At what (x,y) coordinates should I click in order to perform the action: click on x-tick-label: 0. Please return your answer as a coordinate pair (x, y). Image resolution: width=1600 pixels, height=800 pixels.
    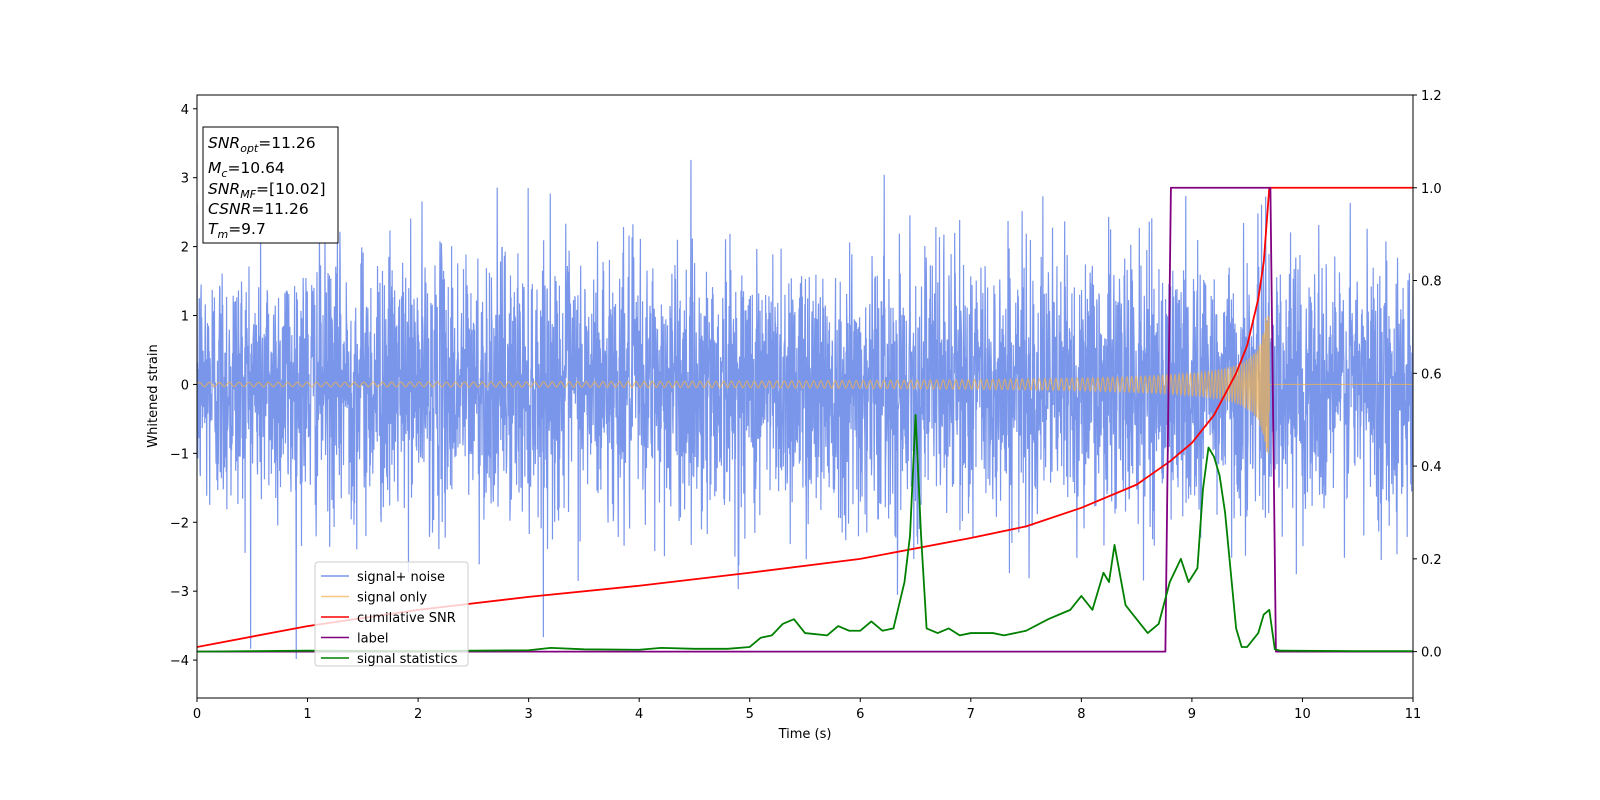
    Looking at the image, I should click on (197, 714).